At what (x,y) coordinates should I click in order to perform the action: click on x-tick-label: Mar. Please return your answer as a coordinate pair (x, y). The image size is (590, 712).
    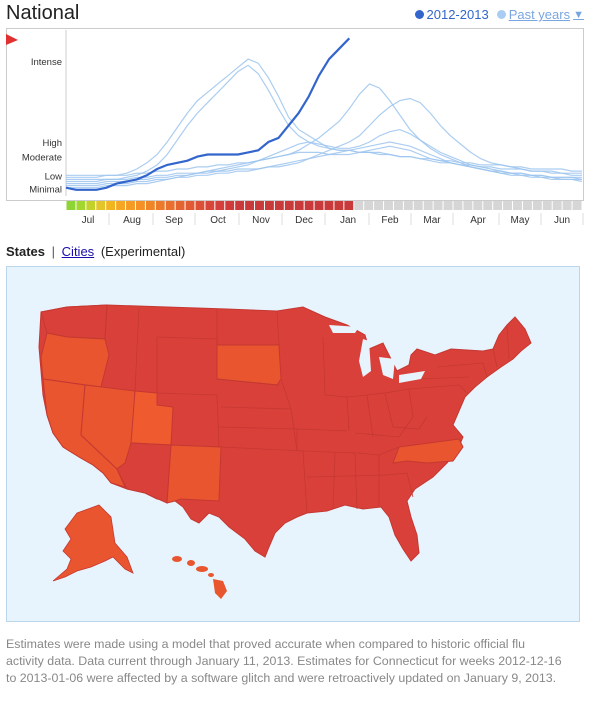
    Looking at the image, I should click on (432, 220).